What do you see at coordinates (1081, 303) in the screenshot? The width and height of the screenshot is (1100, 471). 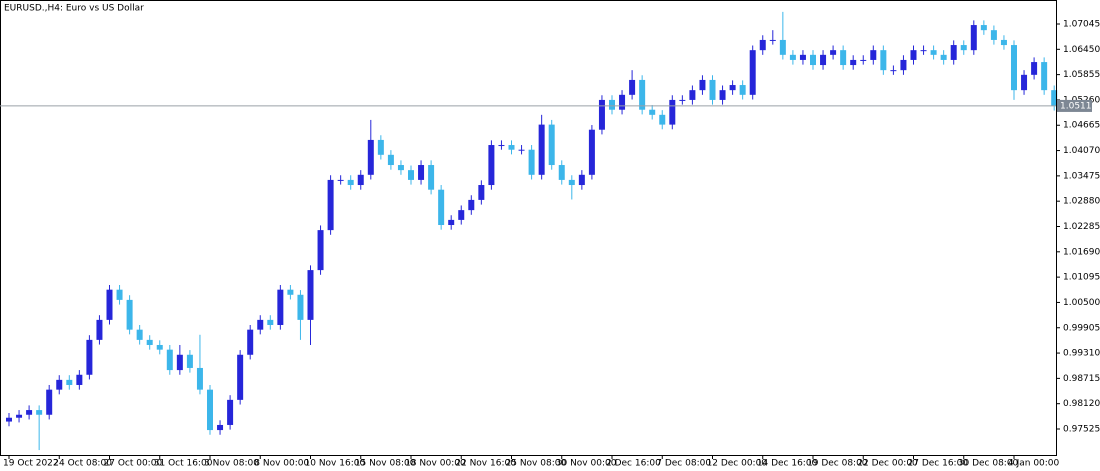 I see `y-tick-label: 1.00500` at bounding box center [1081, 303].